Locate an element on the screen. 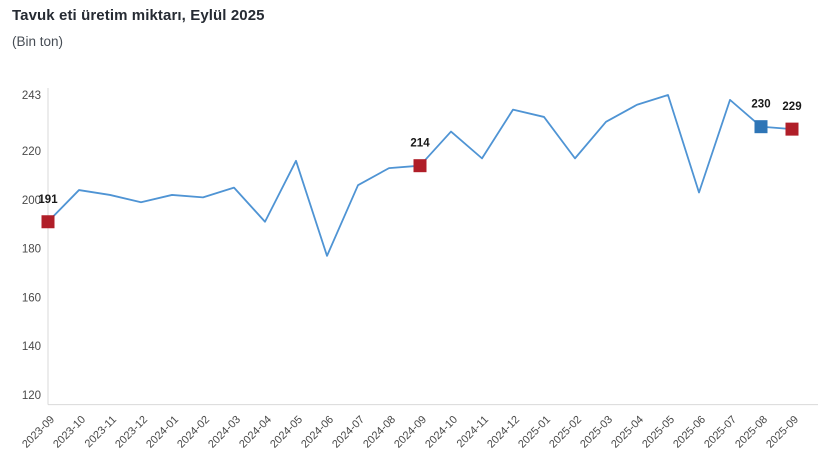  x-tick-label: 2025-09 is located at coordinates (782, 432).